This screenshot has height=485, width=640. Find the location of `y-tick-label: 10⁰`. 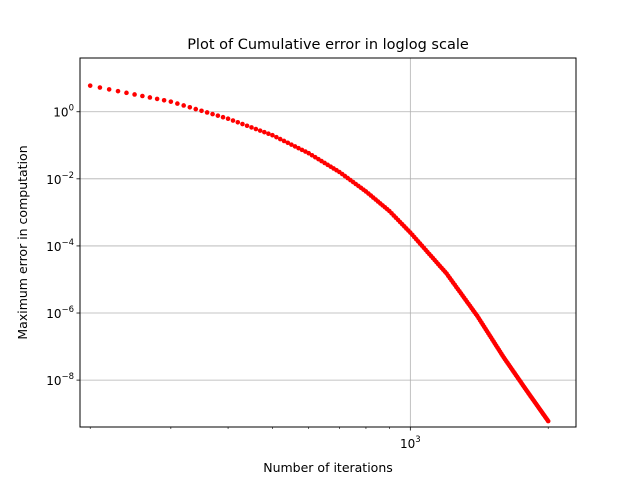

y-tick-label: 10⁰ is located at coordinates (63, 112).